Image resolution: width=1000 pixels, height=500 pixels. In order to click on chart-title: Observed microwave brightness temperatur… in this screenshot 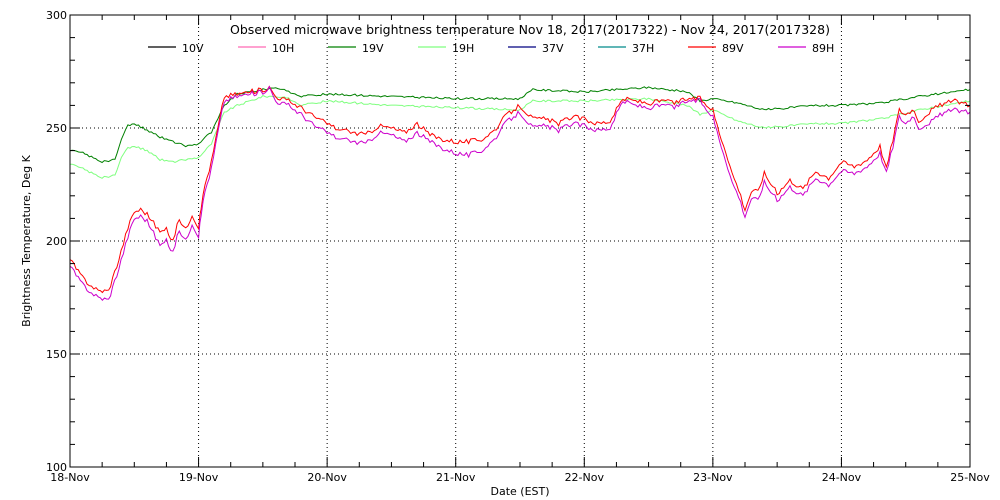, I will do `click(530, 29)`.